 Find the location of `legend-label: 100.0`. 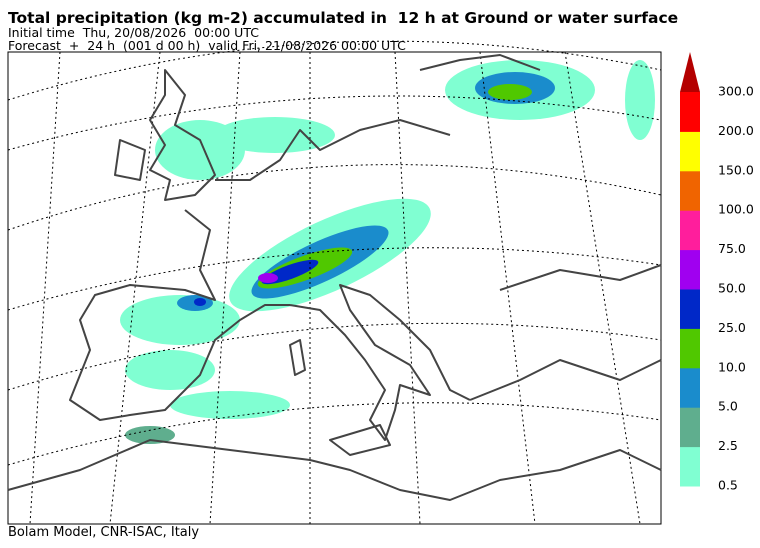

legend-label: 100.0 is located at coordinates (736, 209).